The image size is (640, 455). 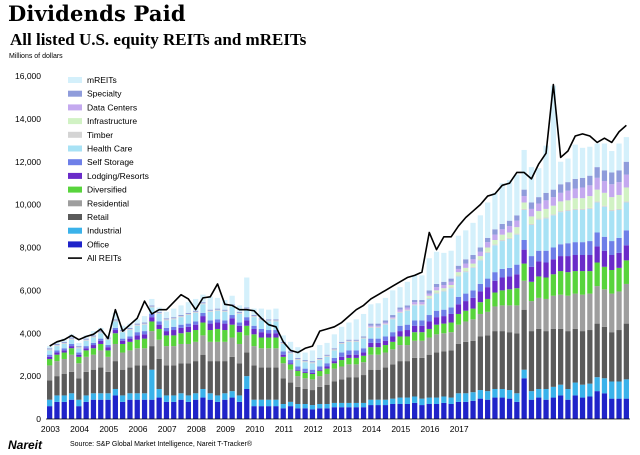 What do you see at coordinates (284, 429) in the screenshot?
I see `x-tick-label: 2011` at bounding box center [284, 429].